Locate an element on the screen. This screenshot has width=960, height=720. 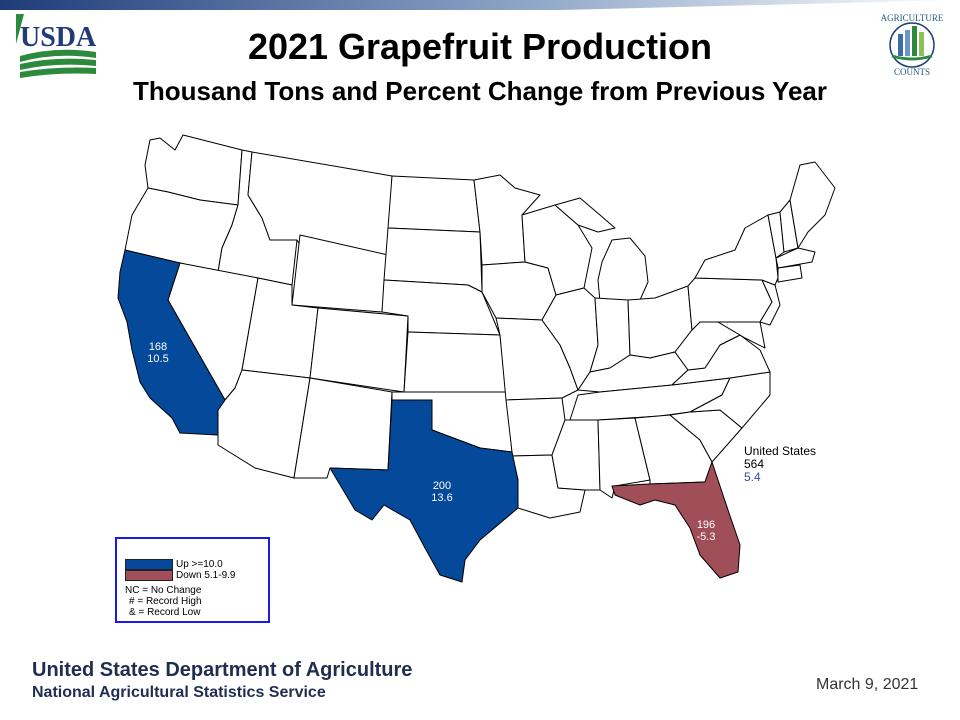
ag-logo-top-text: AGRICULTURE is located at coordinates (912, 18).